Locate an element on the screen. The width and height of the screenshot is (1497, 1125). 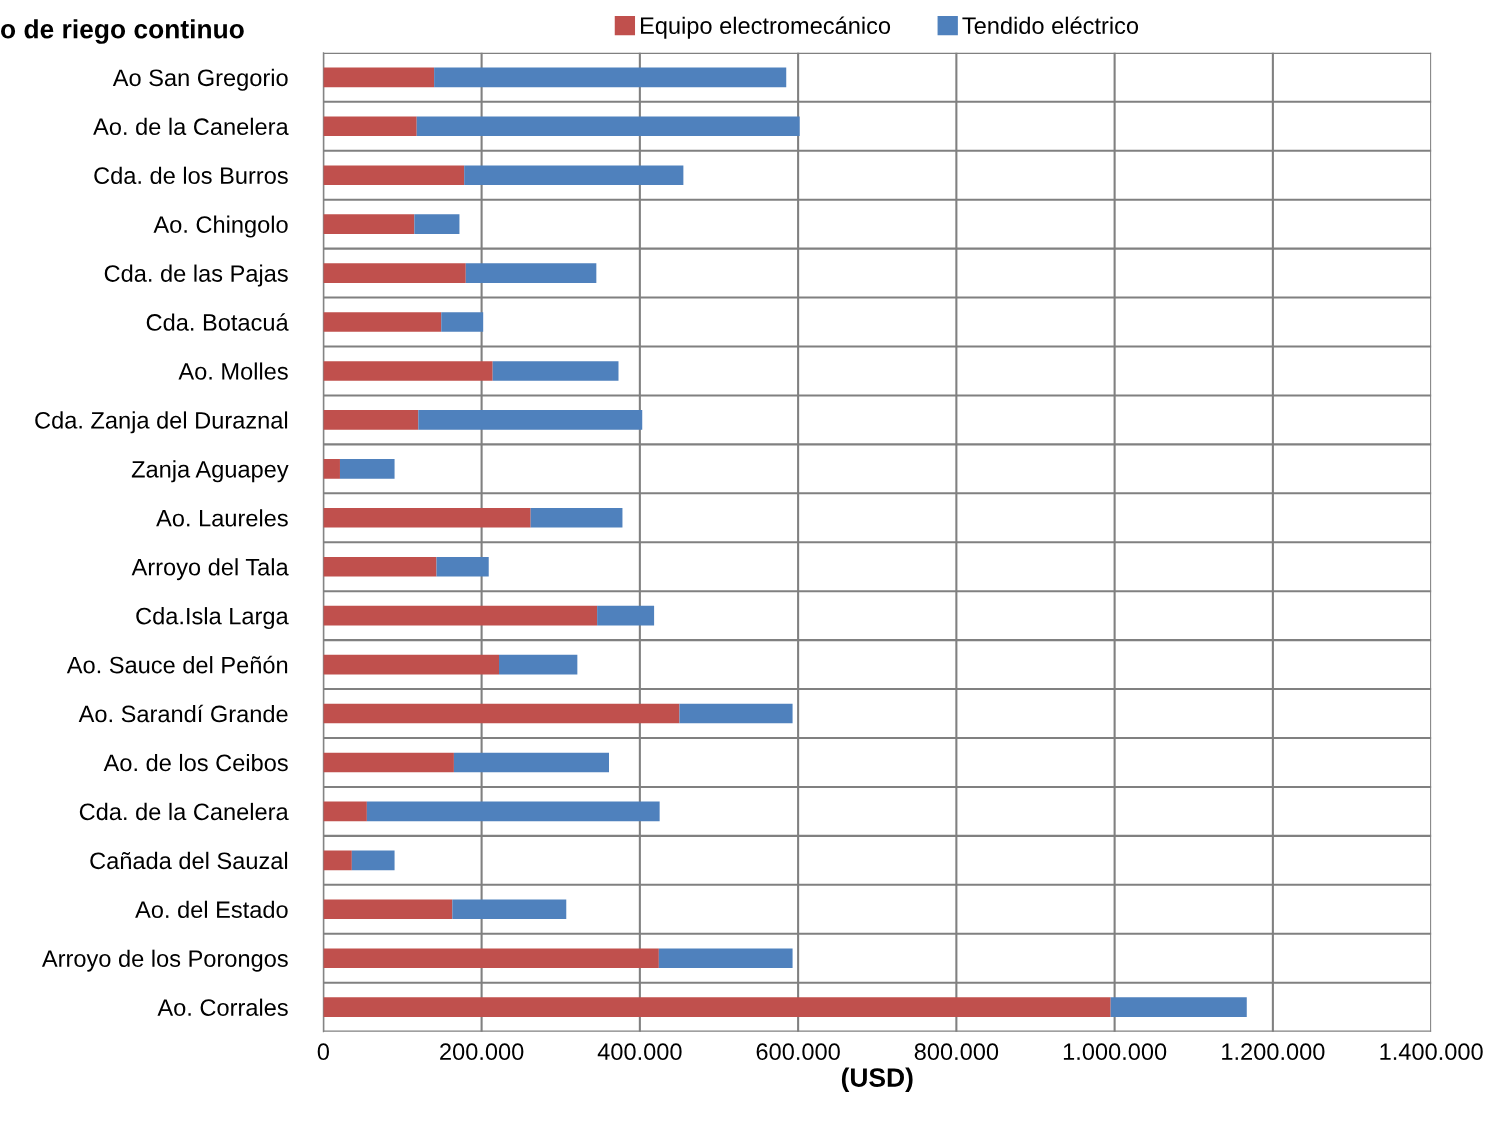
x-tick-label: 400.000 is located at coordinates (639, 1052).